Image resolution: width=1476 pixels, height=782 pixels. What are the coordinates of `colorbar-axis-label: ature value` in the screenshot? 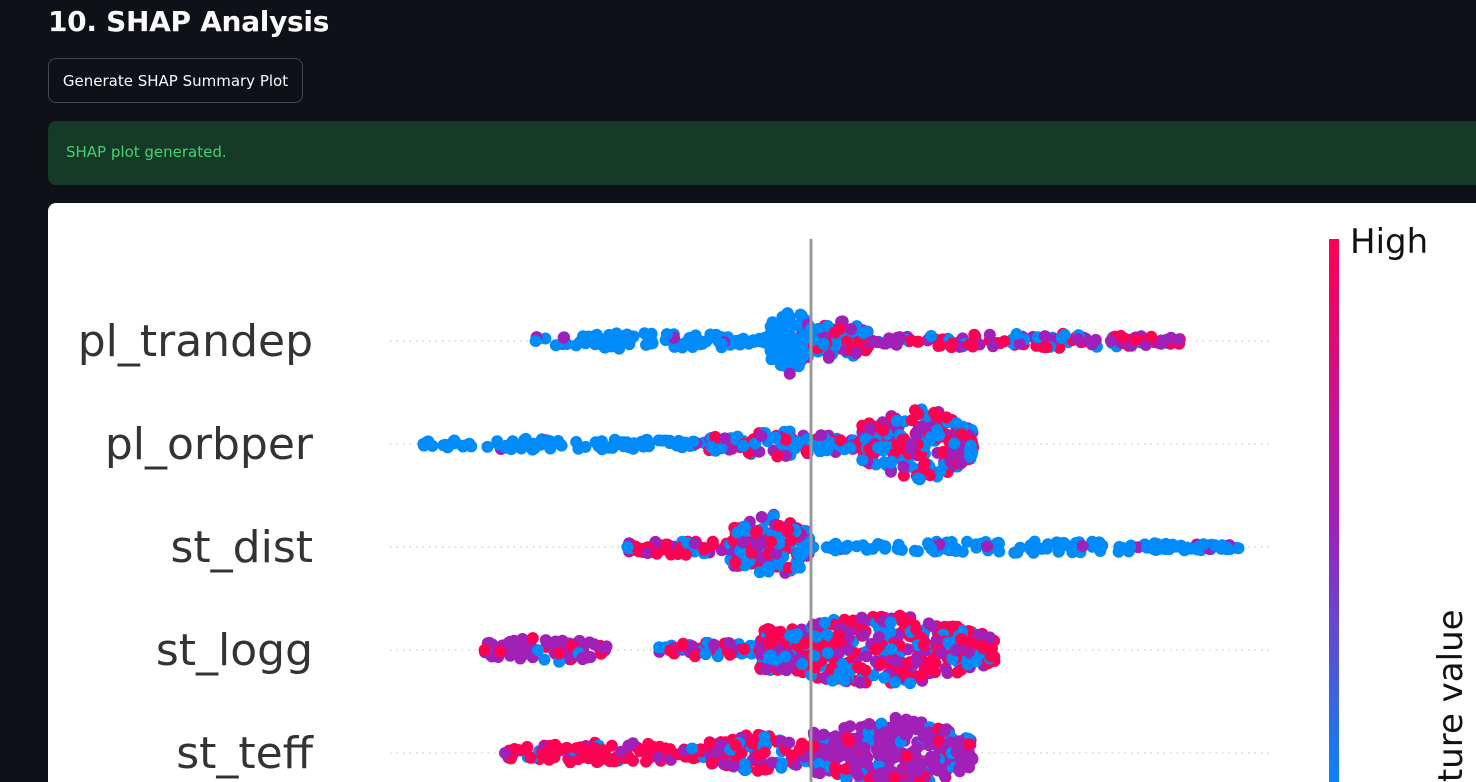 It's located at (1451, 695).